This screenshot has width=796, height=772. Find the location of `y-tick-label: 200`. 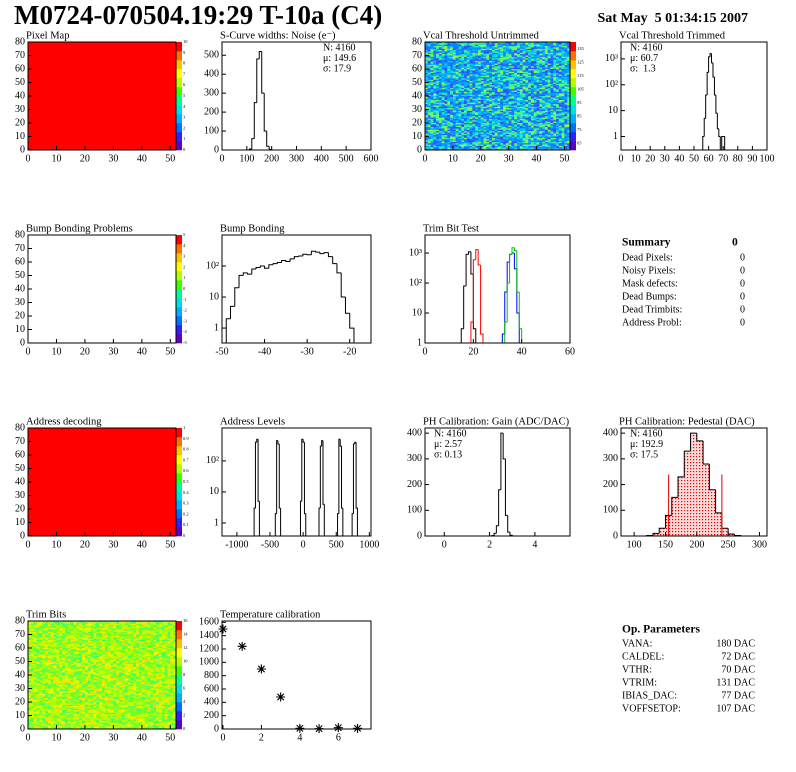

y-tick-label: 200 is located at coordinates (414, 484).